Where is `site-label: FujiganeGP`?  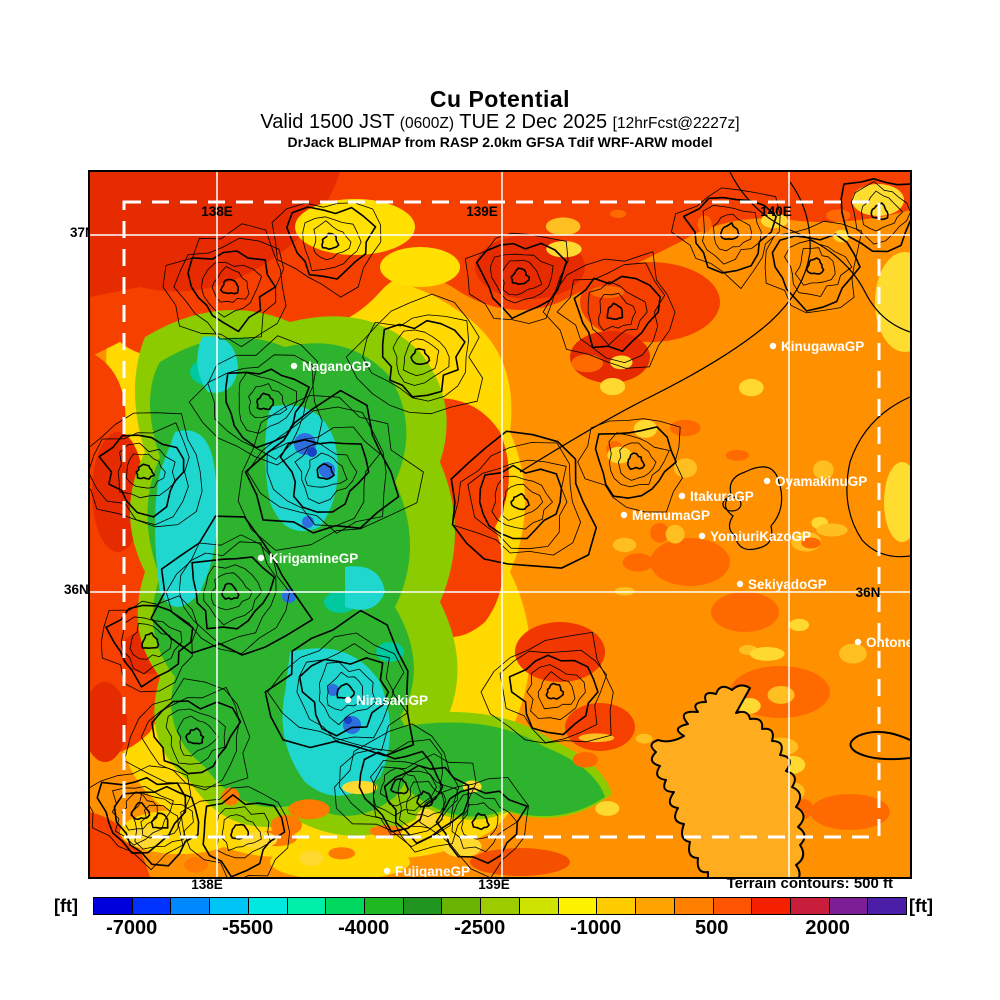 site-label: FujiganeGP is located at coordinates (432, 870).